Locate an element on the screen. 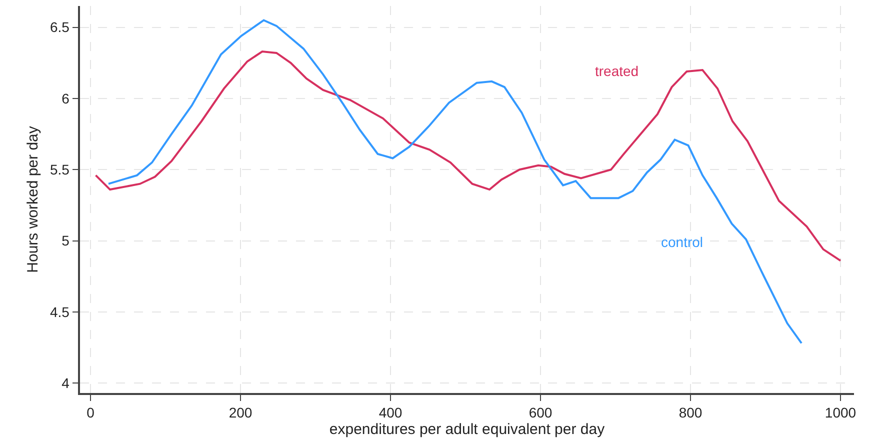 This screenshot has width=872, height=443. y-tick-label: 4 is located at coordinates (66, 382).